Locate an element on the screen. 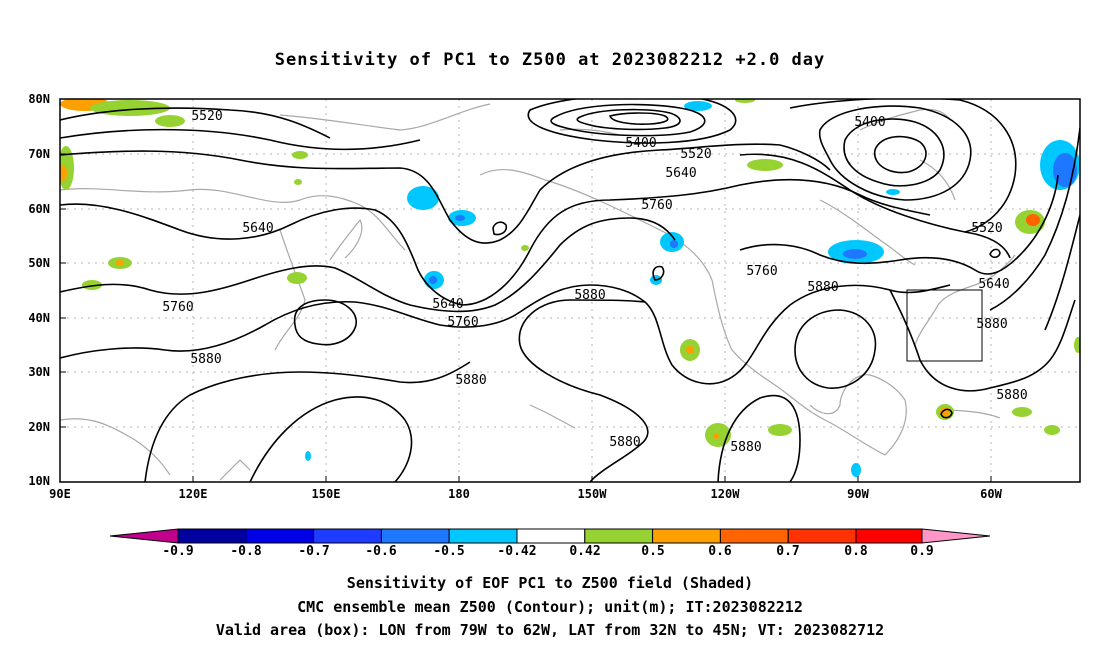 The image size is (1100, 650). colorbar is located at coordinates (550, 536).